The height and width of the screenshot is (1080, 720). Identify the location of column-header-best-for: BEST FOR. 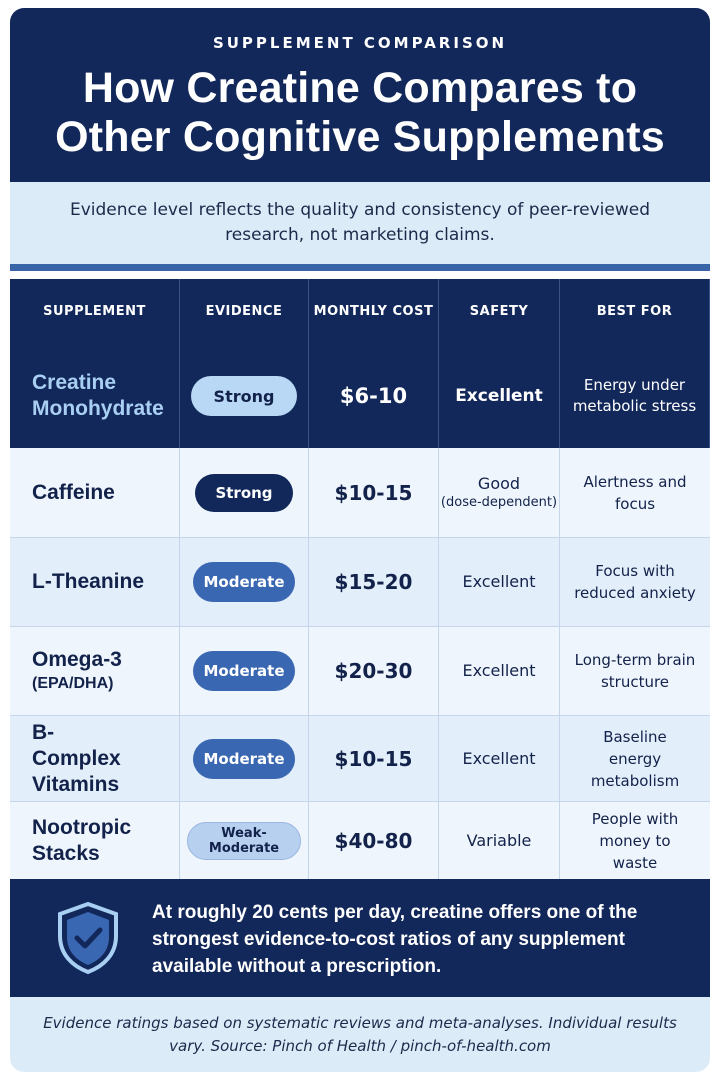
(635, 311).